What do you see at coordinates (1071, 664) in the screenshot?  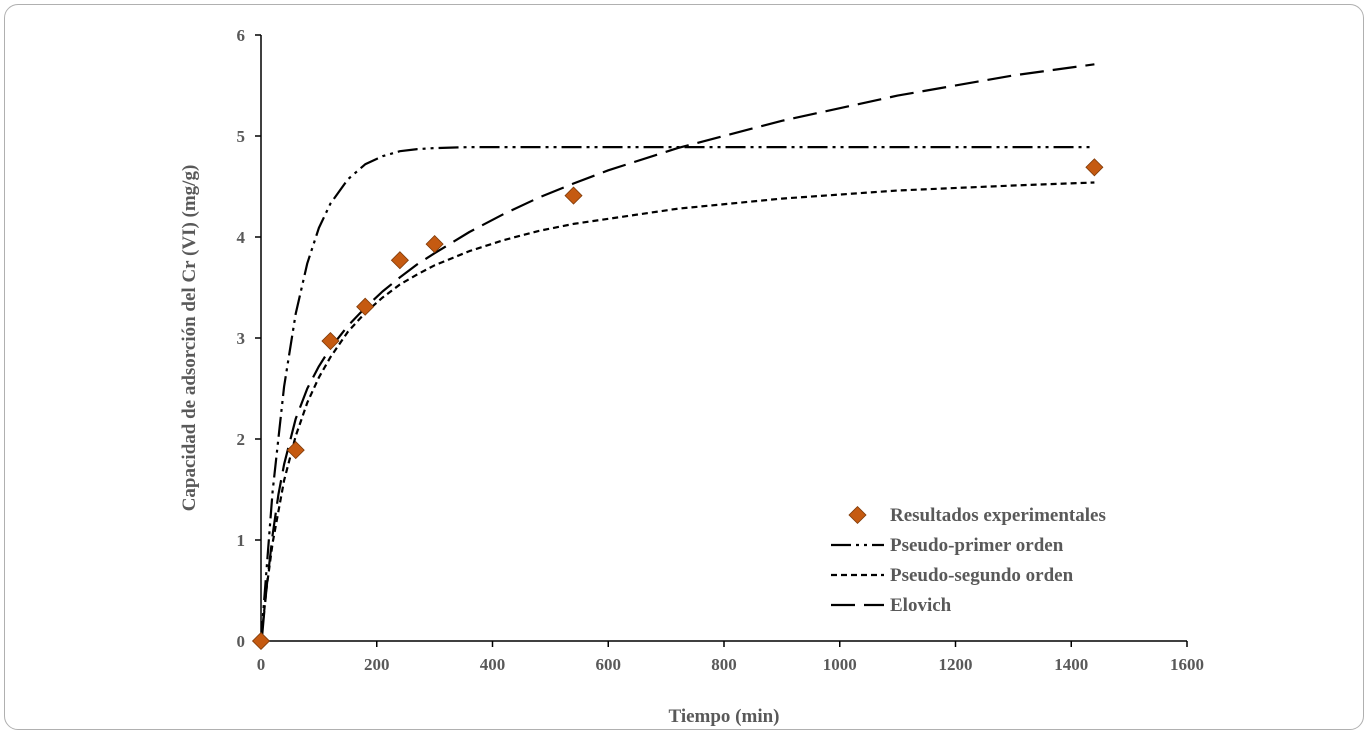 I see `x-tick-label: 1400` at bounding box center [1071, 664].